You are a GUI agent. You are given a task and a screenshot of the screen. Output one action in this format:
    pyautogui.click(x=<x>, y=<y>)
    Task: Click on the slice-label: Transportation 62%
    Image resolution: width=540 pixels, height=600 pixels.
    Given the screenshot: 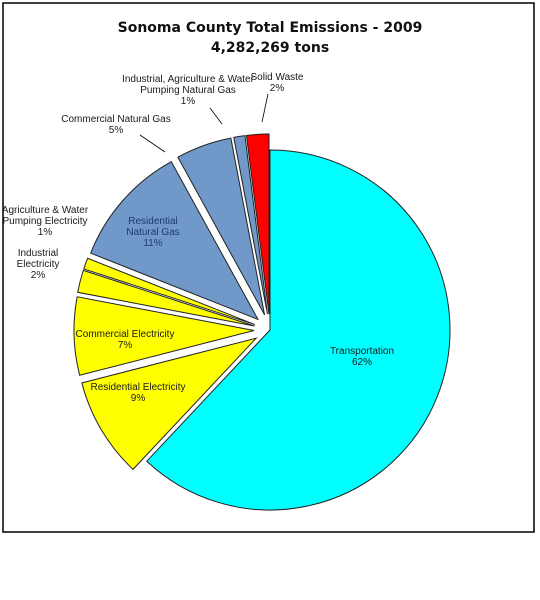 What is the action you would take?
    pyautogui.click(x=362, y=357)
    